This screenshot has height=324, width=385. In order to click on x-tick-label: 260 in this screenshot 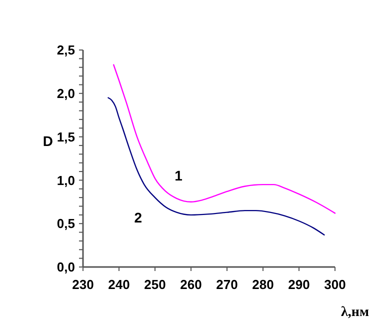, I will do `click(191, 284)`.